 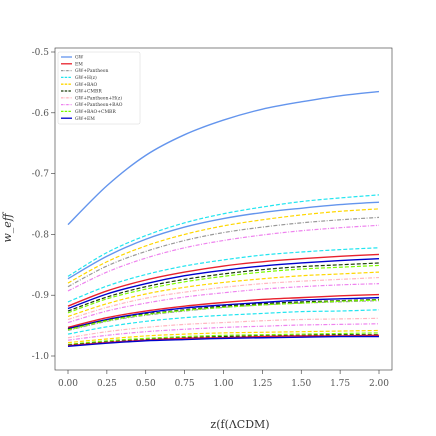 I want to click on x-tick-label: 1.00, so click(x=223, y=384).